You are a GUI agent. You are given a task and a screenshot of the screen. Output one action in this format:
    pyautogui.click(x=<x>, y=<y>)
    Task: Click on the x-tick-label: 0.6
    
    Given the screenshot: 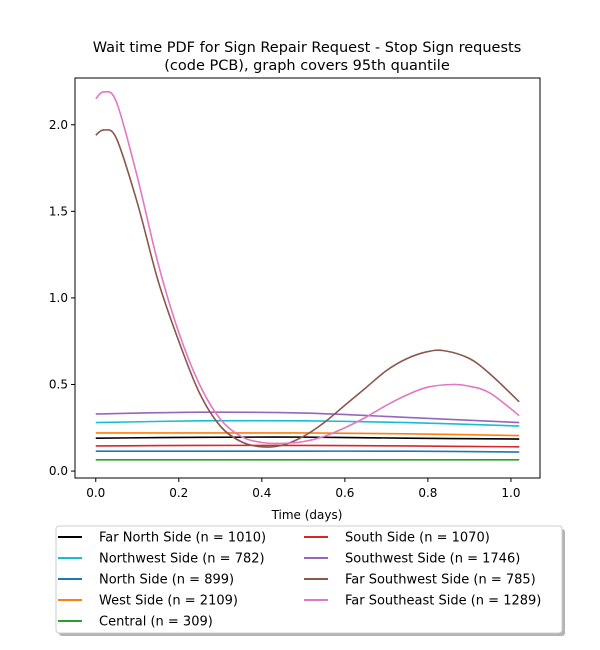 What is the action you would take?
    pyautogui.click(x=344, y=493)
    